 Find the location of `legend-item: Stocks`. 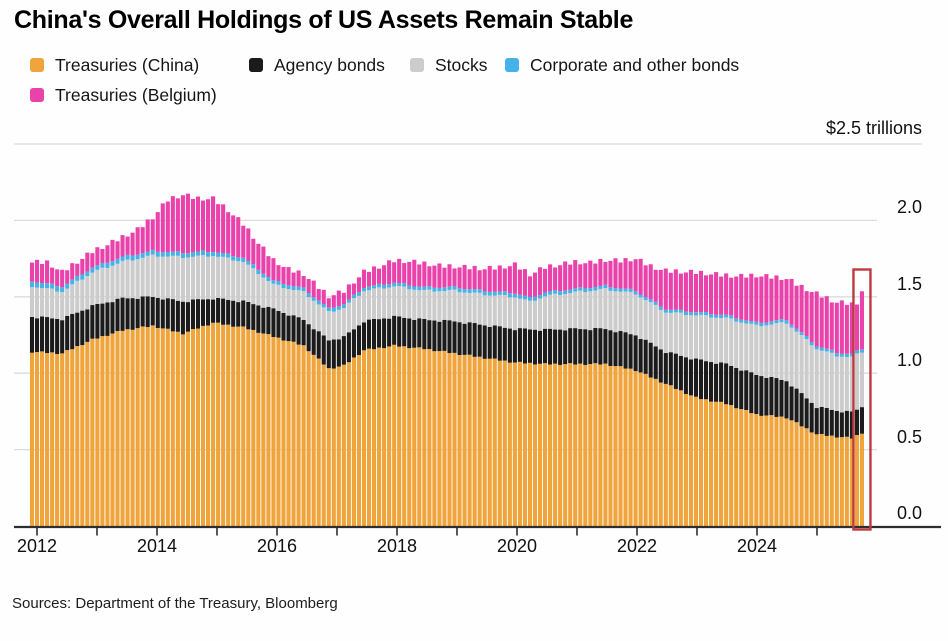

legend-item: Stocks is located at coordinates (449, 65).